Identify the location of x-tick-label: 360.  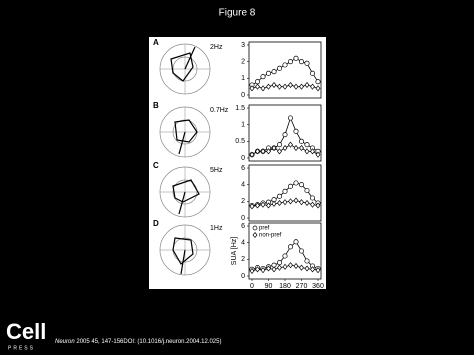
(318, 286).